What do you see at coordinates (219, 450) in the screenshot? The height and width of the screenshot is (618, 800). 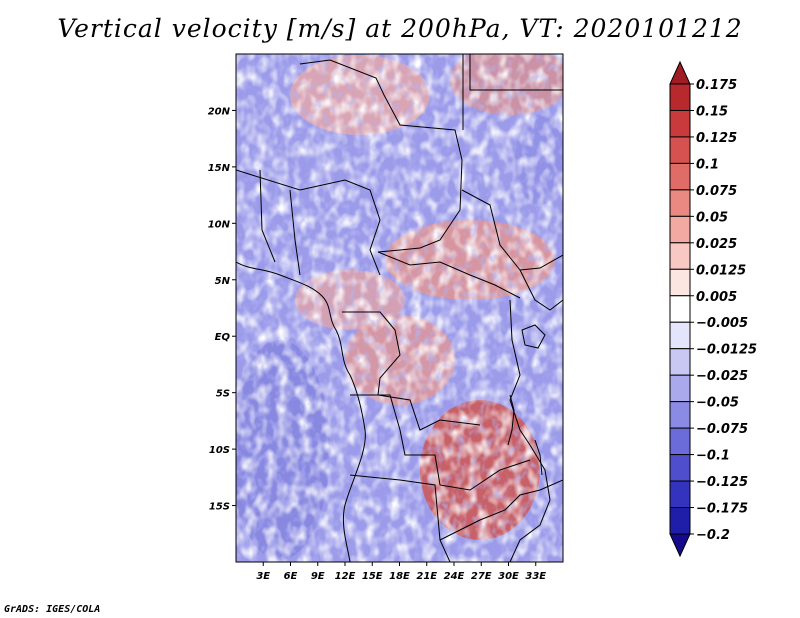 I see `y-tick-label: 10S` at bounding box center [219, 450].